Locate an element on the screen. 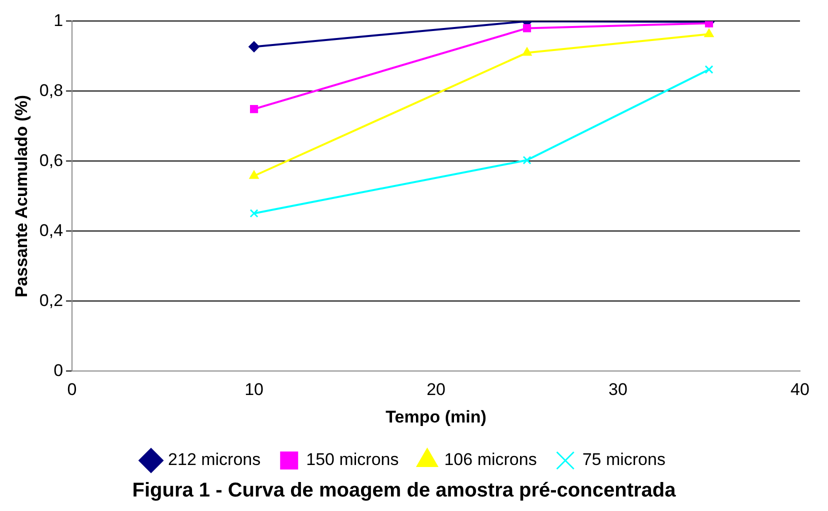  text: Figura 1 - Curva de moagem de amostra pré-concentrada is located at coordinates (404, 491).